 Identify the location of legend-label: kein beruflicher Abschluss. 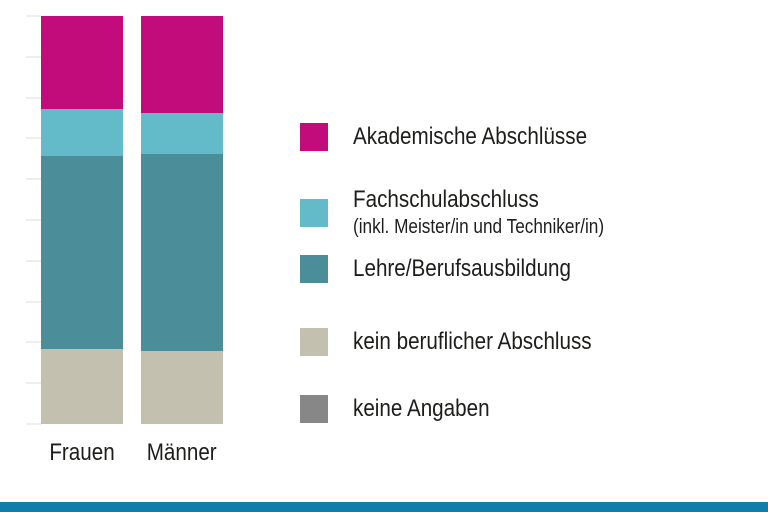
(472, 341).